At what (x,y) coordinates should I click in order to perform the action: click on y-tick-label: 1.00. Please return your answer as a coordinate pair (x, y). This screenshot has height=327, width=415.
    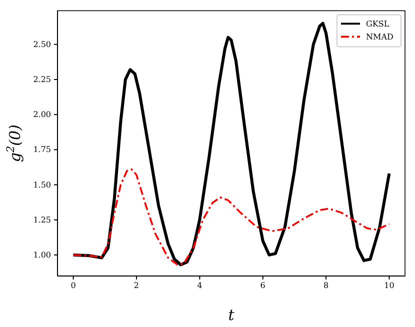
    Looking at the image, I should click on (42, 255).